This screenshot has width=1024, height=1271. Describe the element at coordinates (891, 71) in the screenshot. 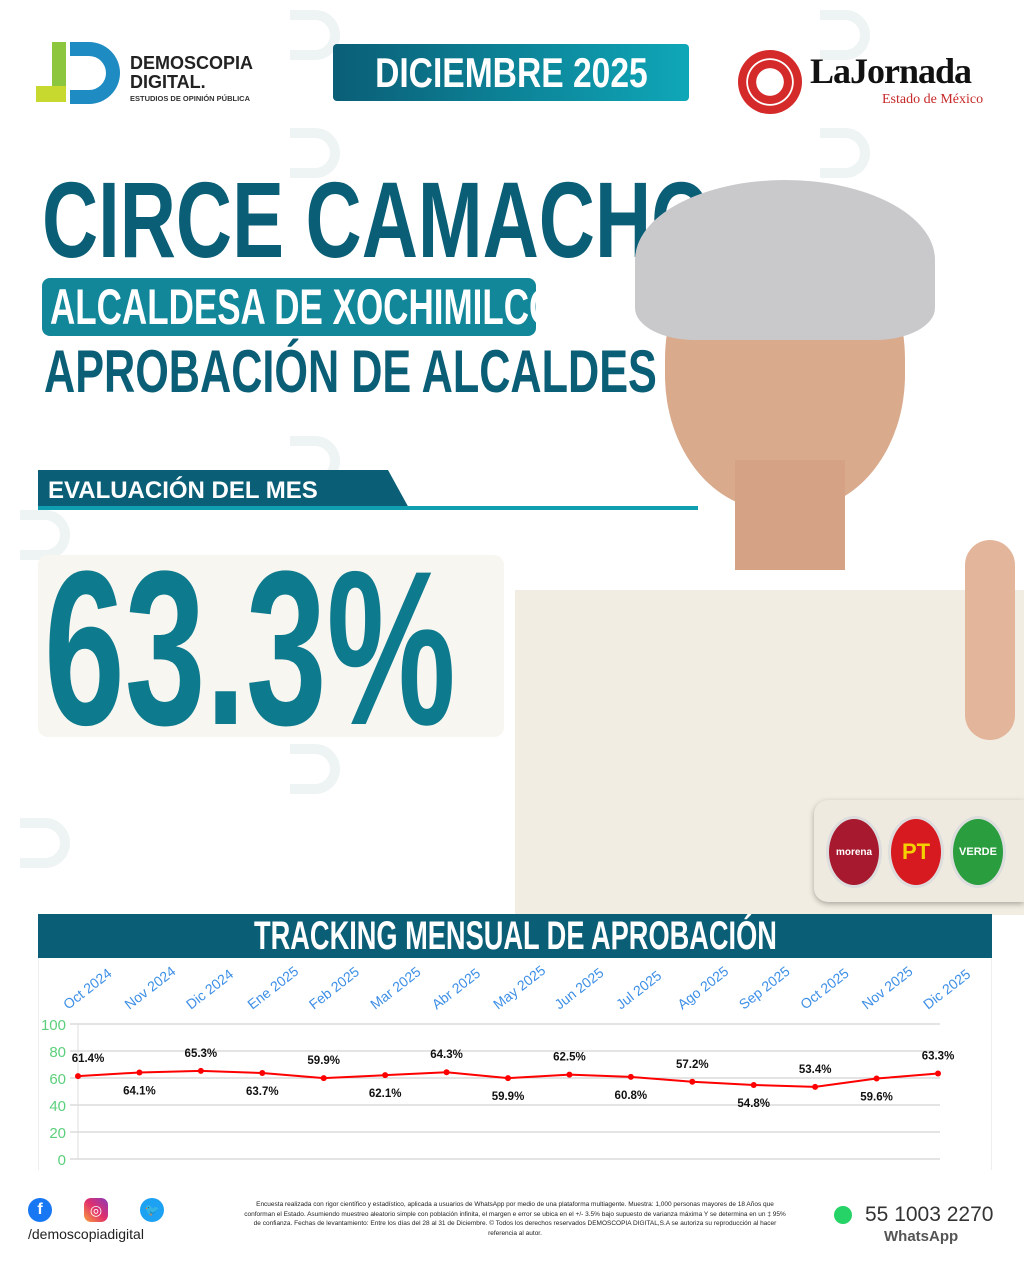

I see `partner-name: LaJornada` at that location.